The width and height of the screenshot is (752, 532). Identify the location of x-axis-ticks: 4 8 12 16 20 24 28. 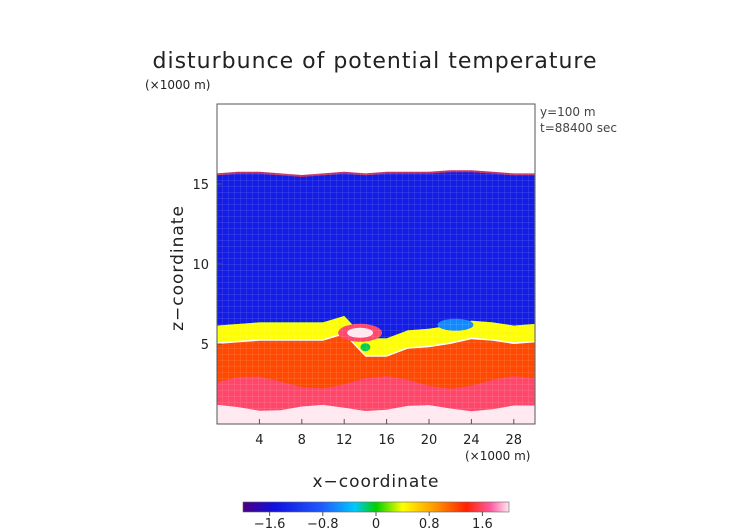
(388, 433).